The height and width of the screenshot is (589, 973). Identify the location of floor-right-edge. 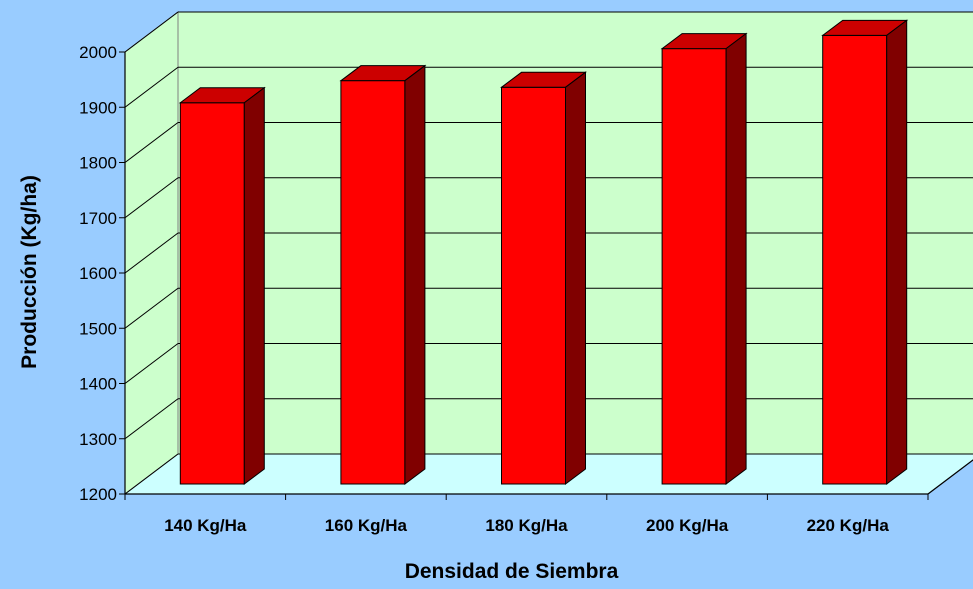
(950, 477).